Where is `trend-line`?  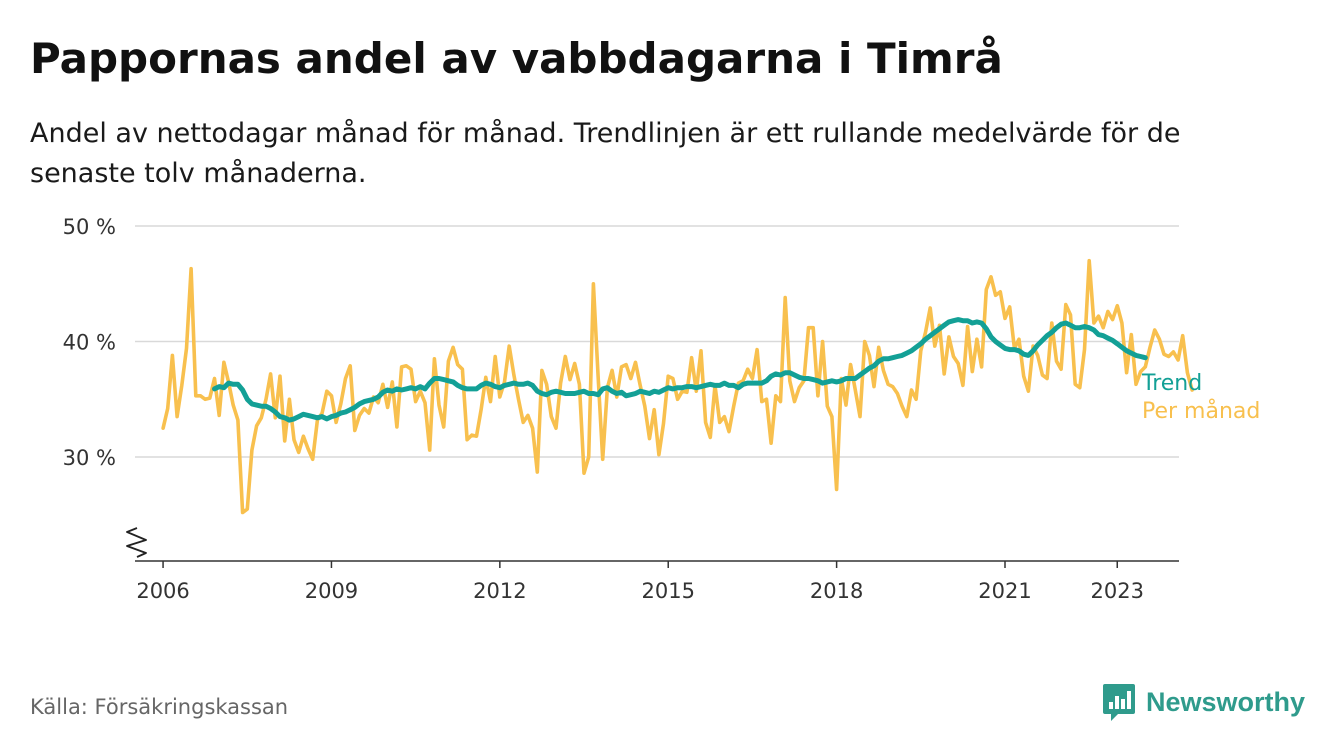
trend-line is located at coordinates (680, 370).